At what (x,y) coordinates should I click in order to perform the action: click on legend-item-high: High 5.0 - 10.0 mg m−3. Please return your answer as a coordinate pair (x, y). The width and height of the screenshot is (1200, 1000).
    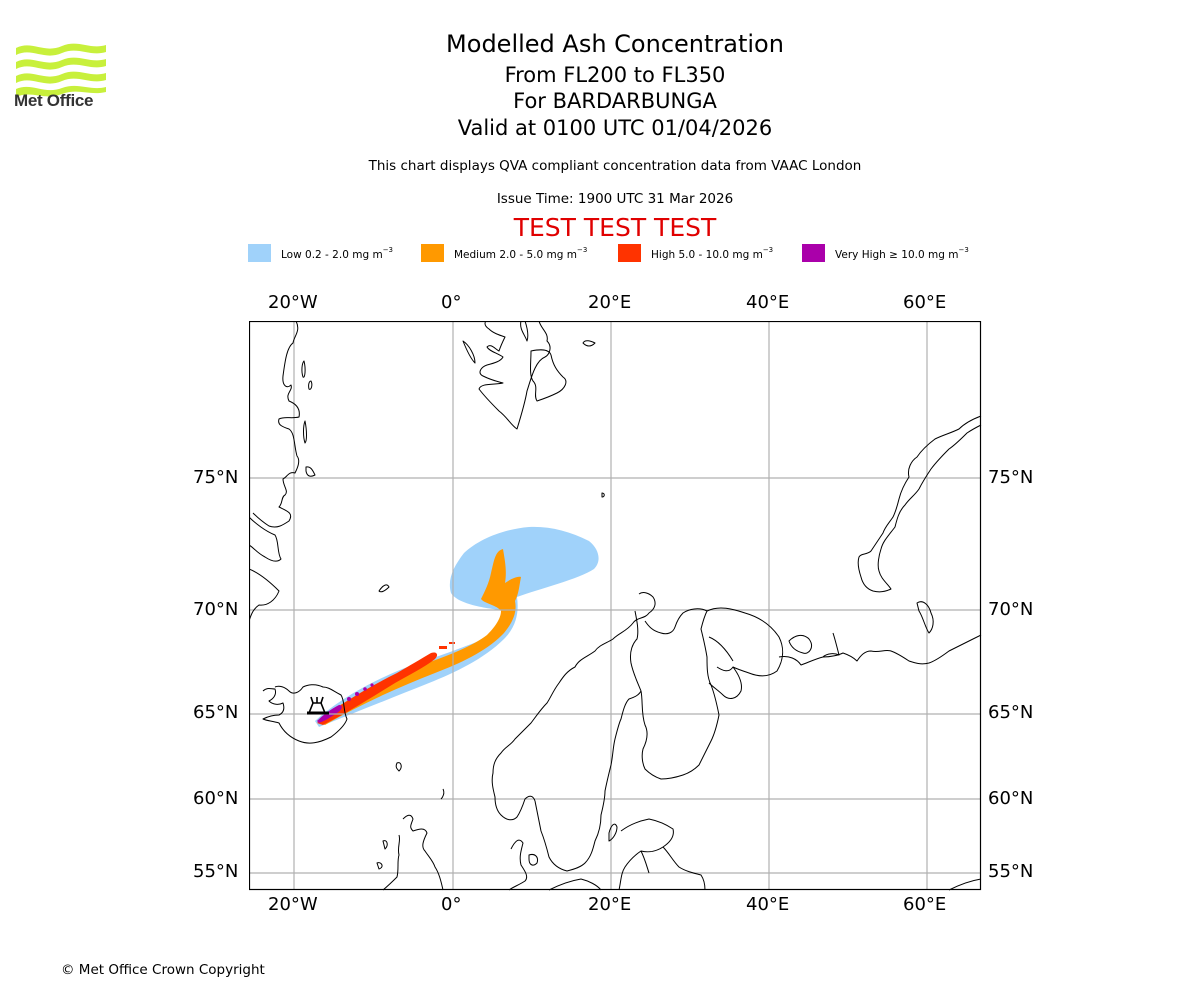
    Looking at the image, I should click on (695, 253).